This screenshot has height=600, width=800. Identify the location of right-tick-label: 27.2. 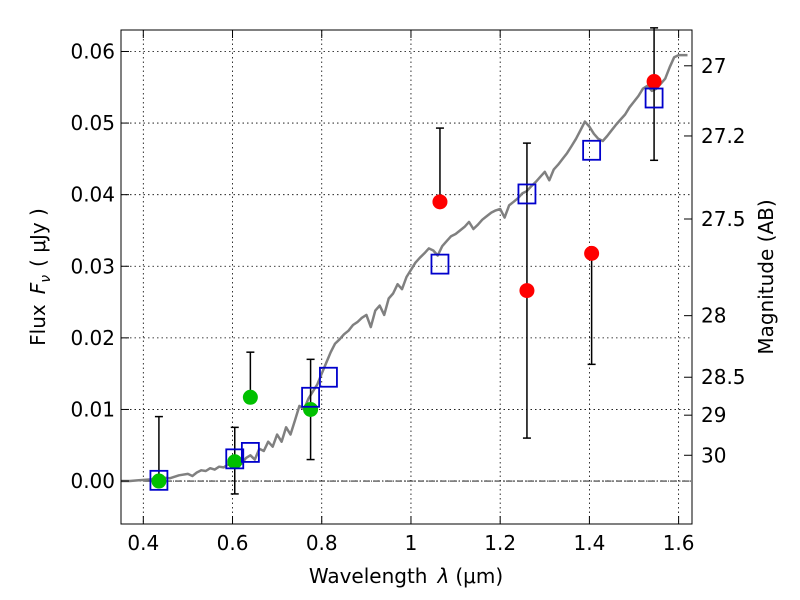
(723, 136).